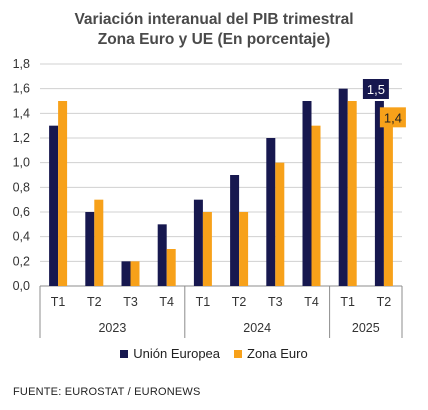 The image size is (428, 410). What do you see at coordinates (21, 113) in the screenshot?
I see `y-tick-label: 1,4` at bounding box center [21, 113].